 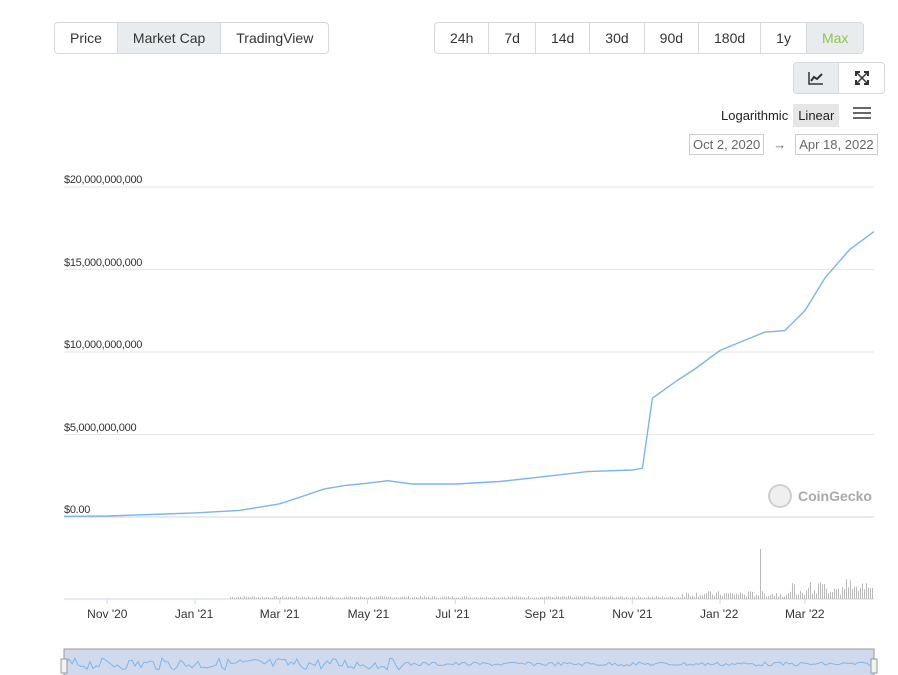 What do you see at coordinates (835, 38) in the screenshot?
I see `range-max: Max` at bounding box center [835, 38].